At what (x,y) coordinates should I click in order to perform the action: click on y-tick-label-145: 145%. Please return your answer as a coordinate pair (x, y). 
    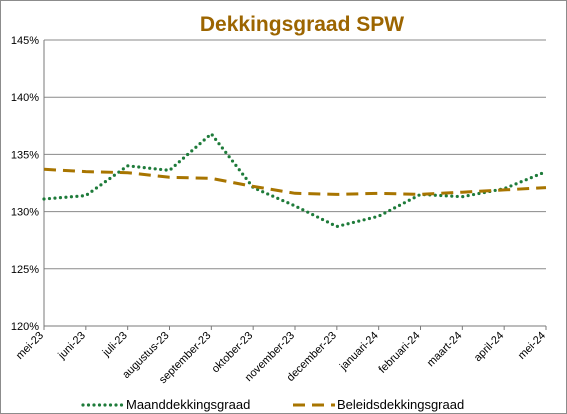
    Looking at the image, I should click on (25, 41).